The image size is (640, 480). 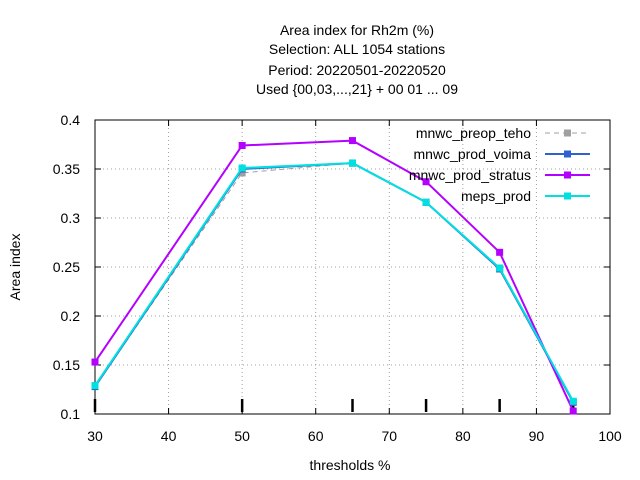 I want to click on legend-item: mnwc_prod_voima, so click(x=502, y=154).